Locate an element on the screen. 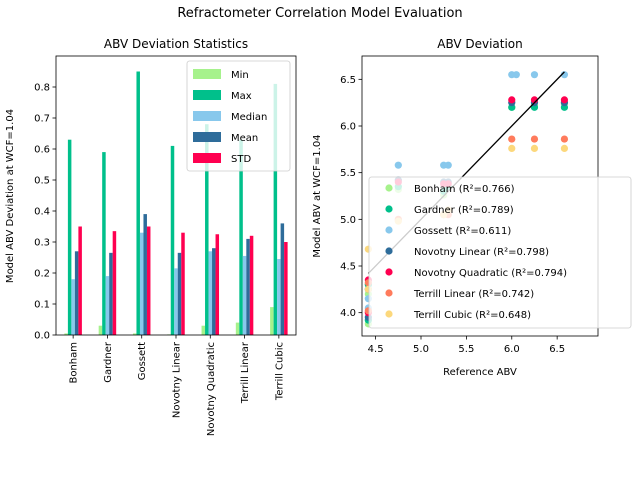 Image resolution: width=640 pixels, height=480 pixels. bar-chart-x-tick-label: Terrill Cubic is located at coordinates (279, 371).